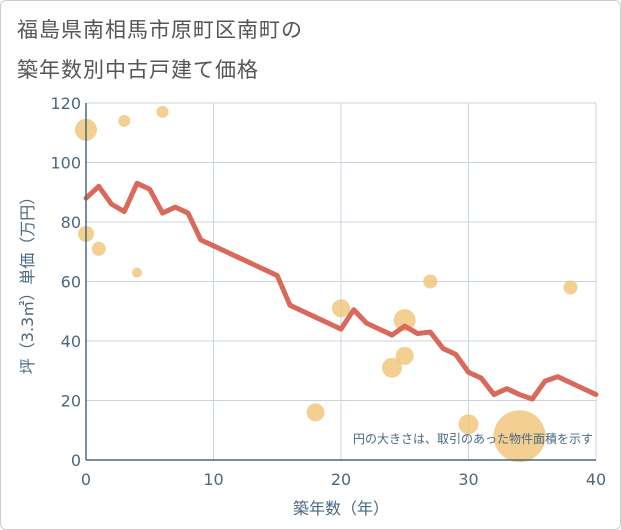  Describe the element at coordinates (160, 30) in the screenshot. I see `chart-title-line-1: 福島県南相馬市原町区南町の` at that location.